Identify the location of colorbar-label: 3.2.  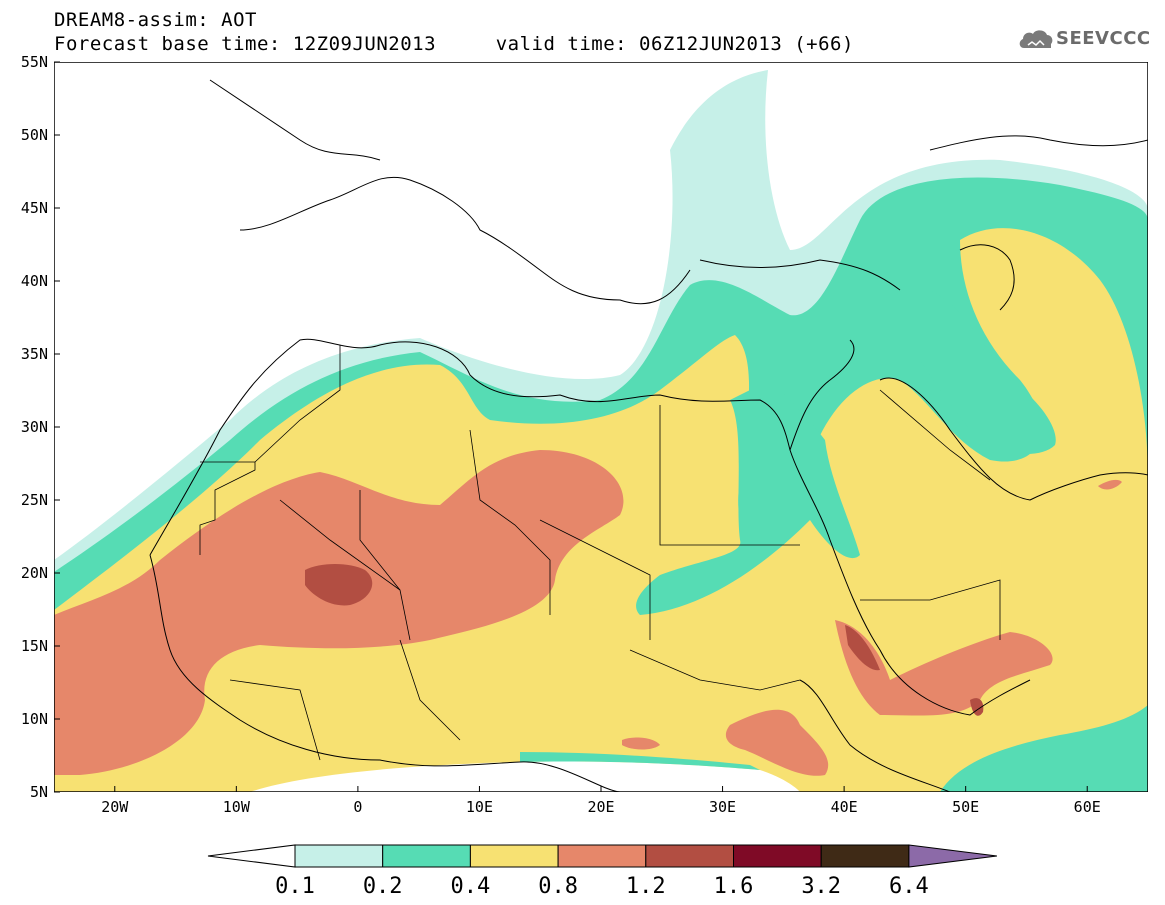
(821, 886).